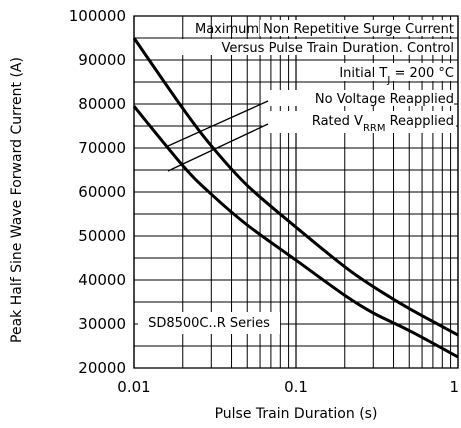 The width and height of the screenshot is (461, 428). Describe the element at coordinates (218, 147) in the screenshot. I see `leader-line-rated` at that location.